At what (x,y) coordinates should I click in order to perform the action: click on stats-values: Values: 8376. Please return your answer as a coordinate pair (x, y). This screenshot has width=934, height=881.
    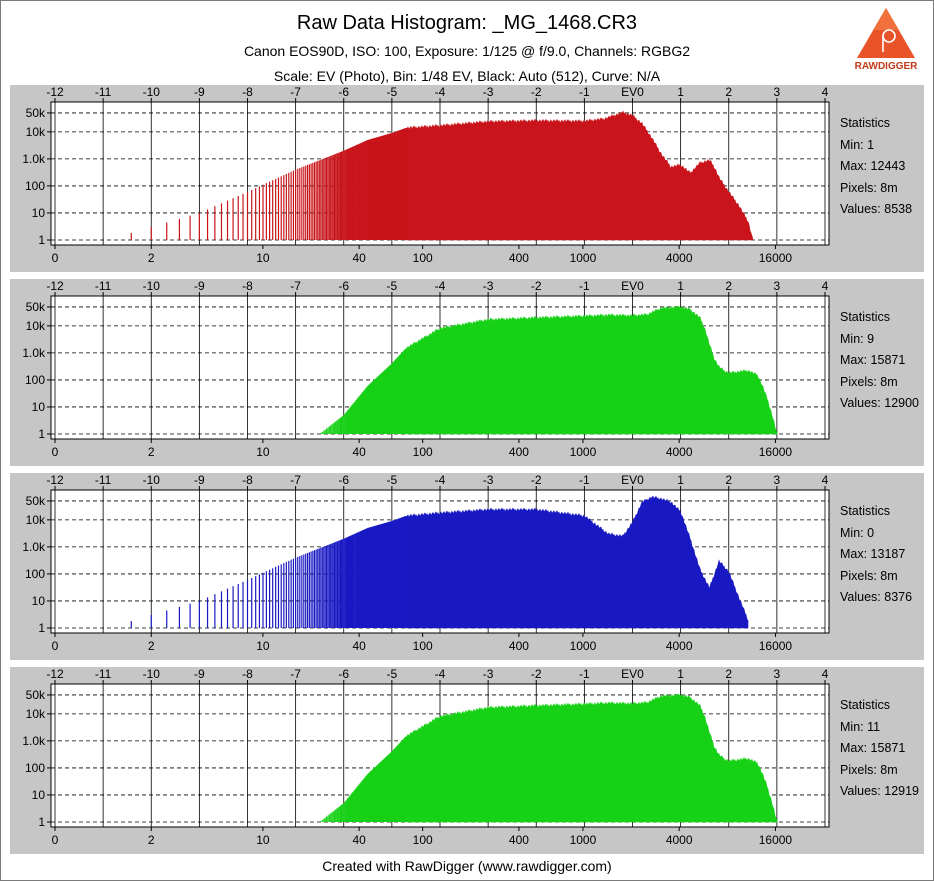
    Looking at the image, I should click on (876, 597).